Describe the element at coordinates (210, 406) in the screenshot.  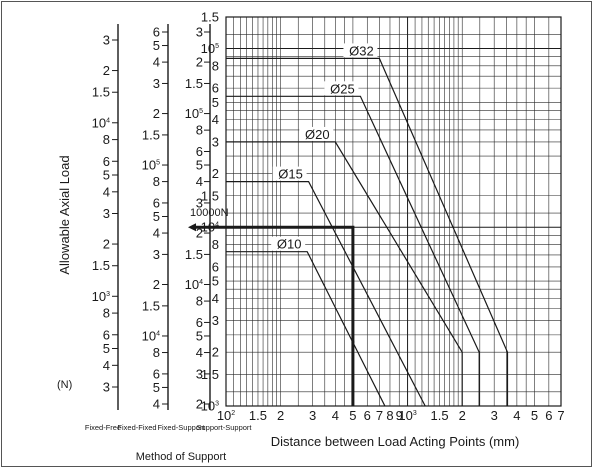
I see `support-tick-label: 10³` at that location.